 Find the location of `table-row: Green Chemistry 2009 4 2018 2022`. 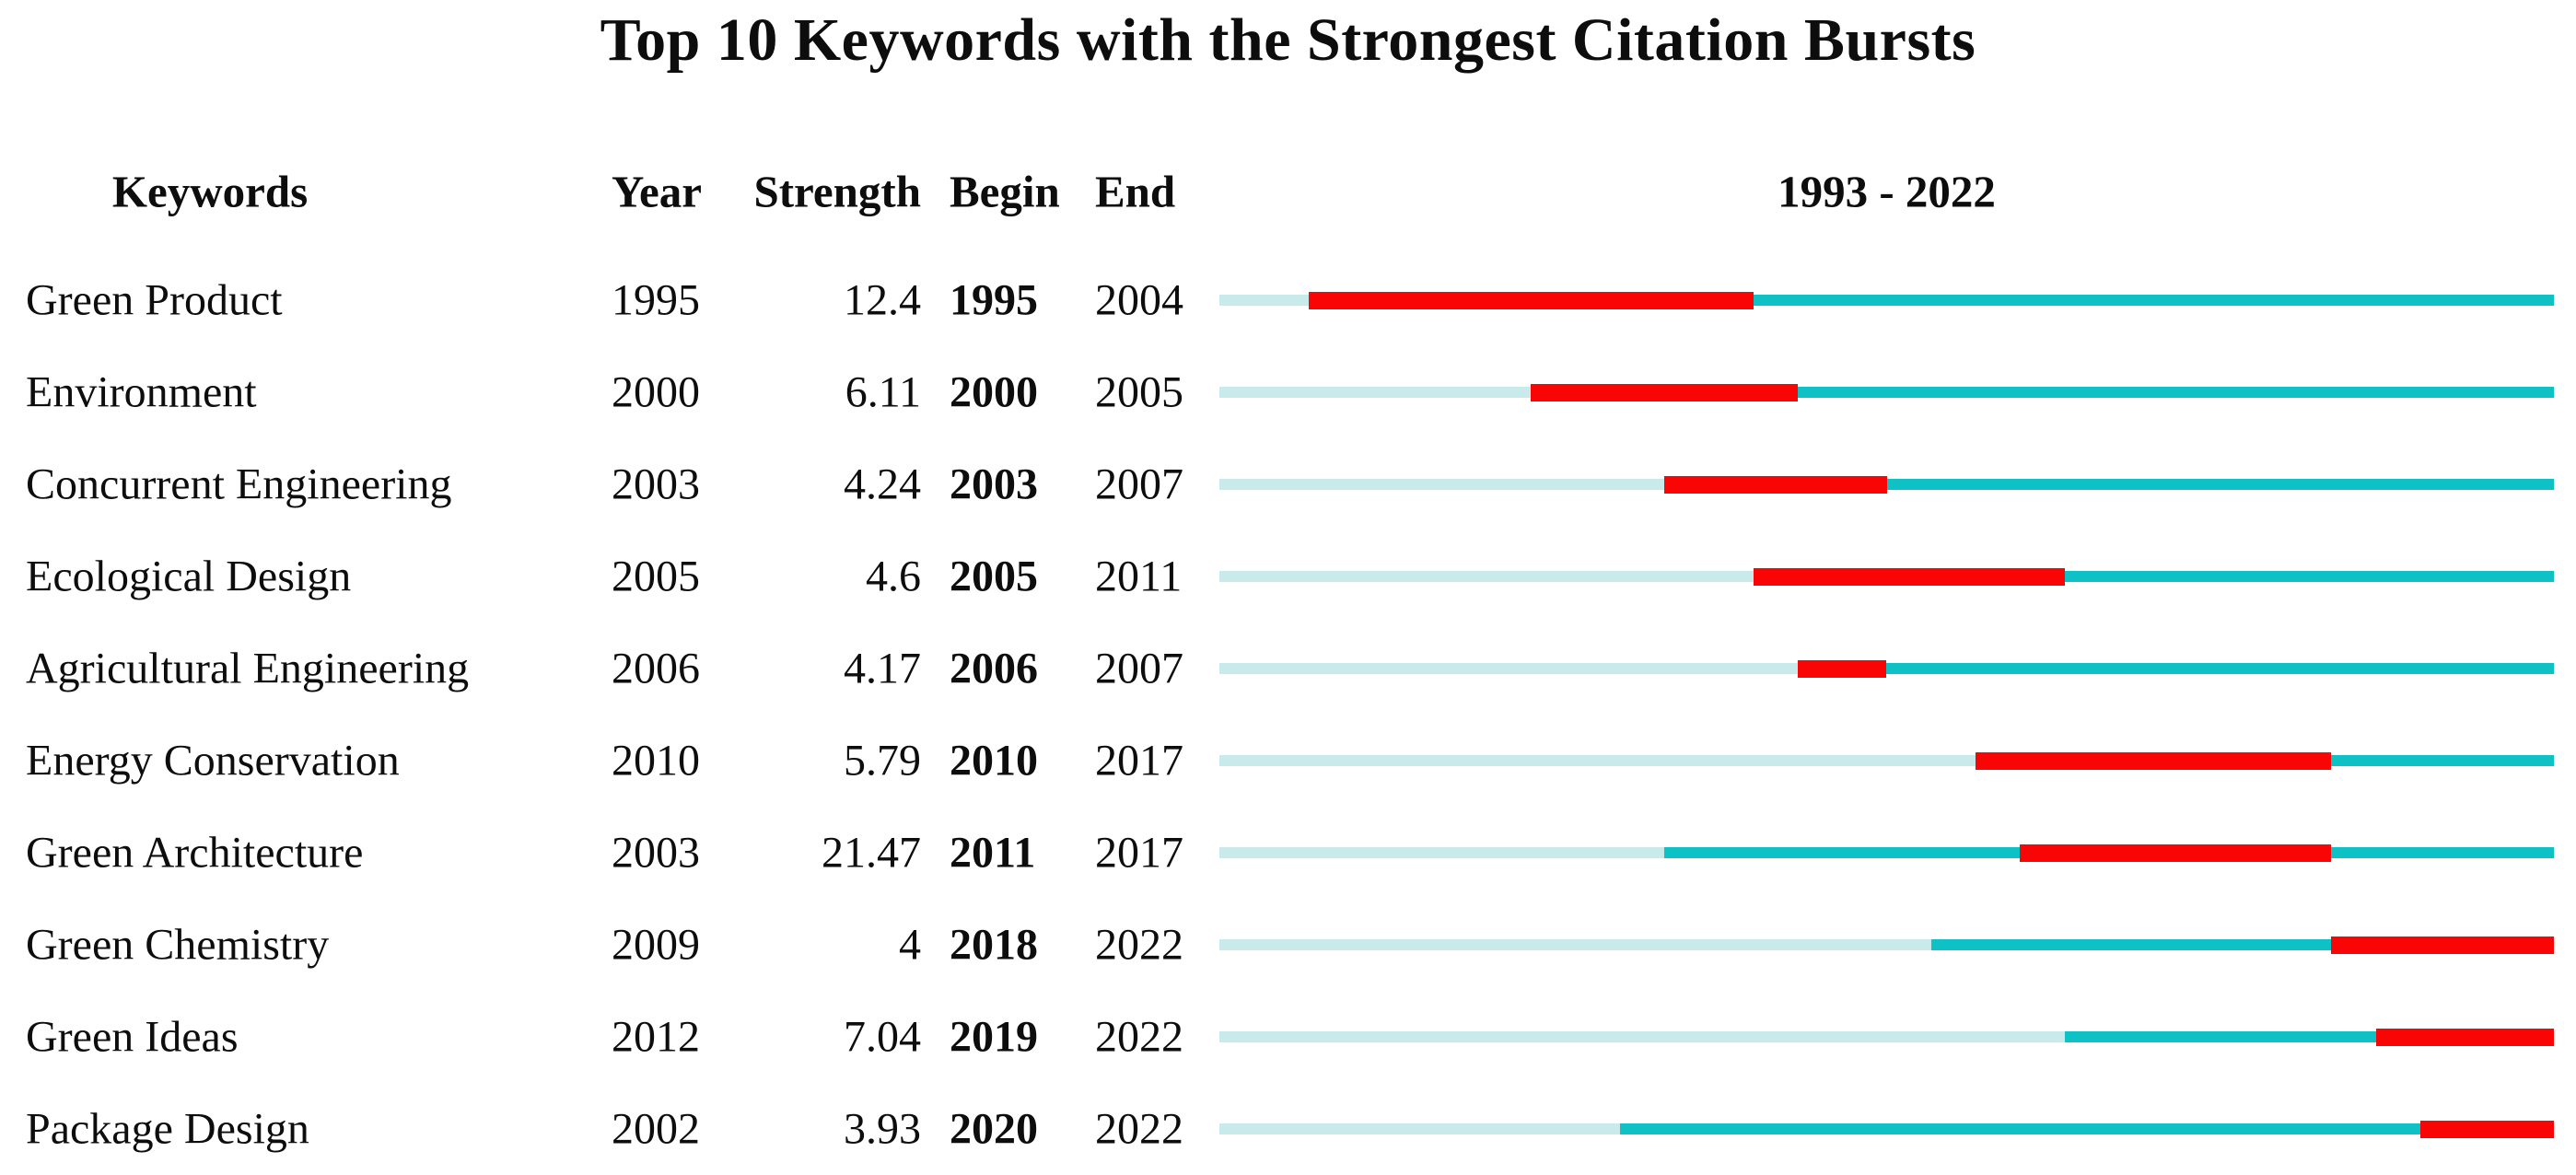

table-row: Green Chemistry 2009 4 2018 2022 is located at coordinates (1288, 945).